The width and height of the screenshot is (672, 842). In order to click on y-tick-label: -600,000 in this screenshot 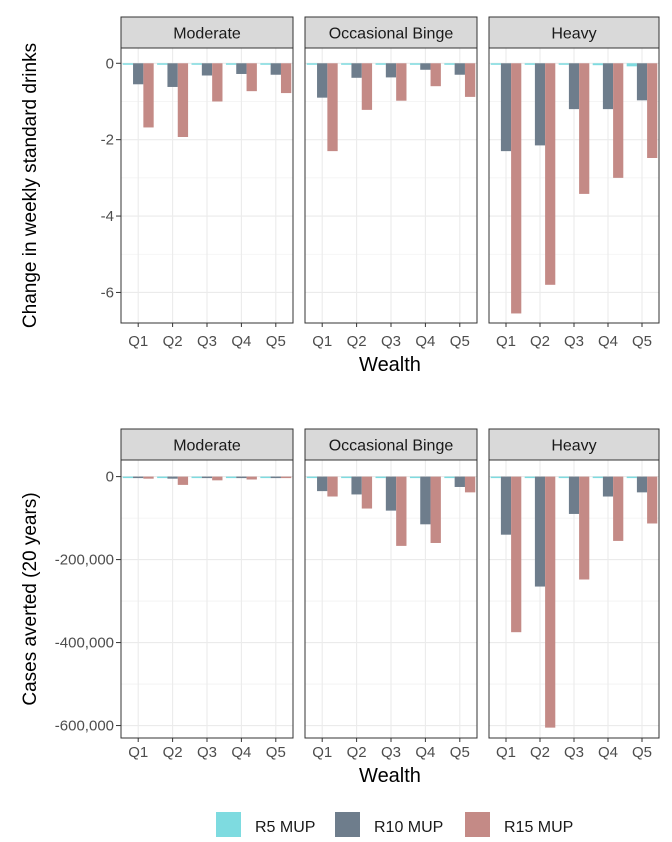, I will do `click(84, 726)`.